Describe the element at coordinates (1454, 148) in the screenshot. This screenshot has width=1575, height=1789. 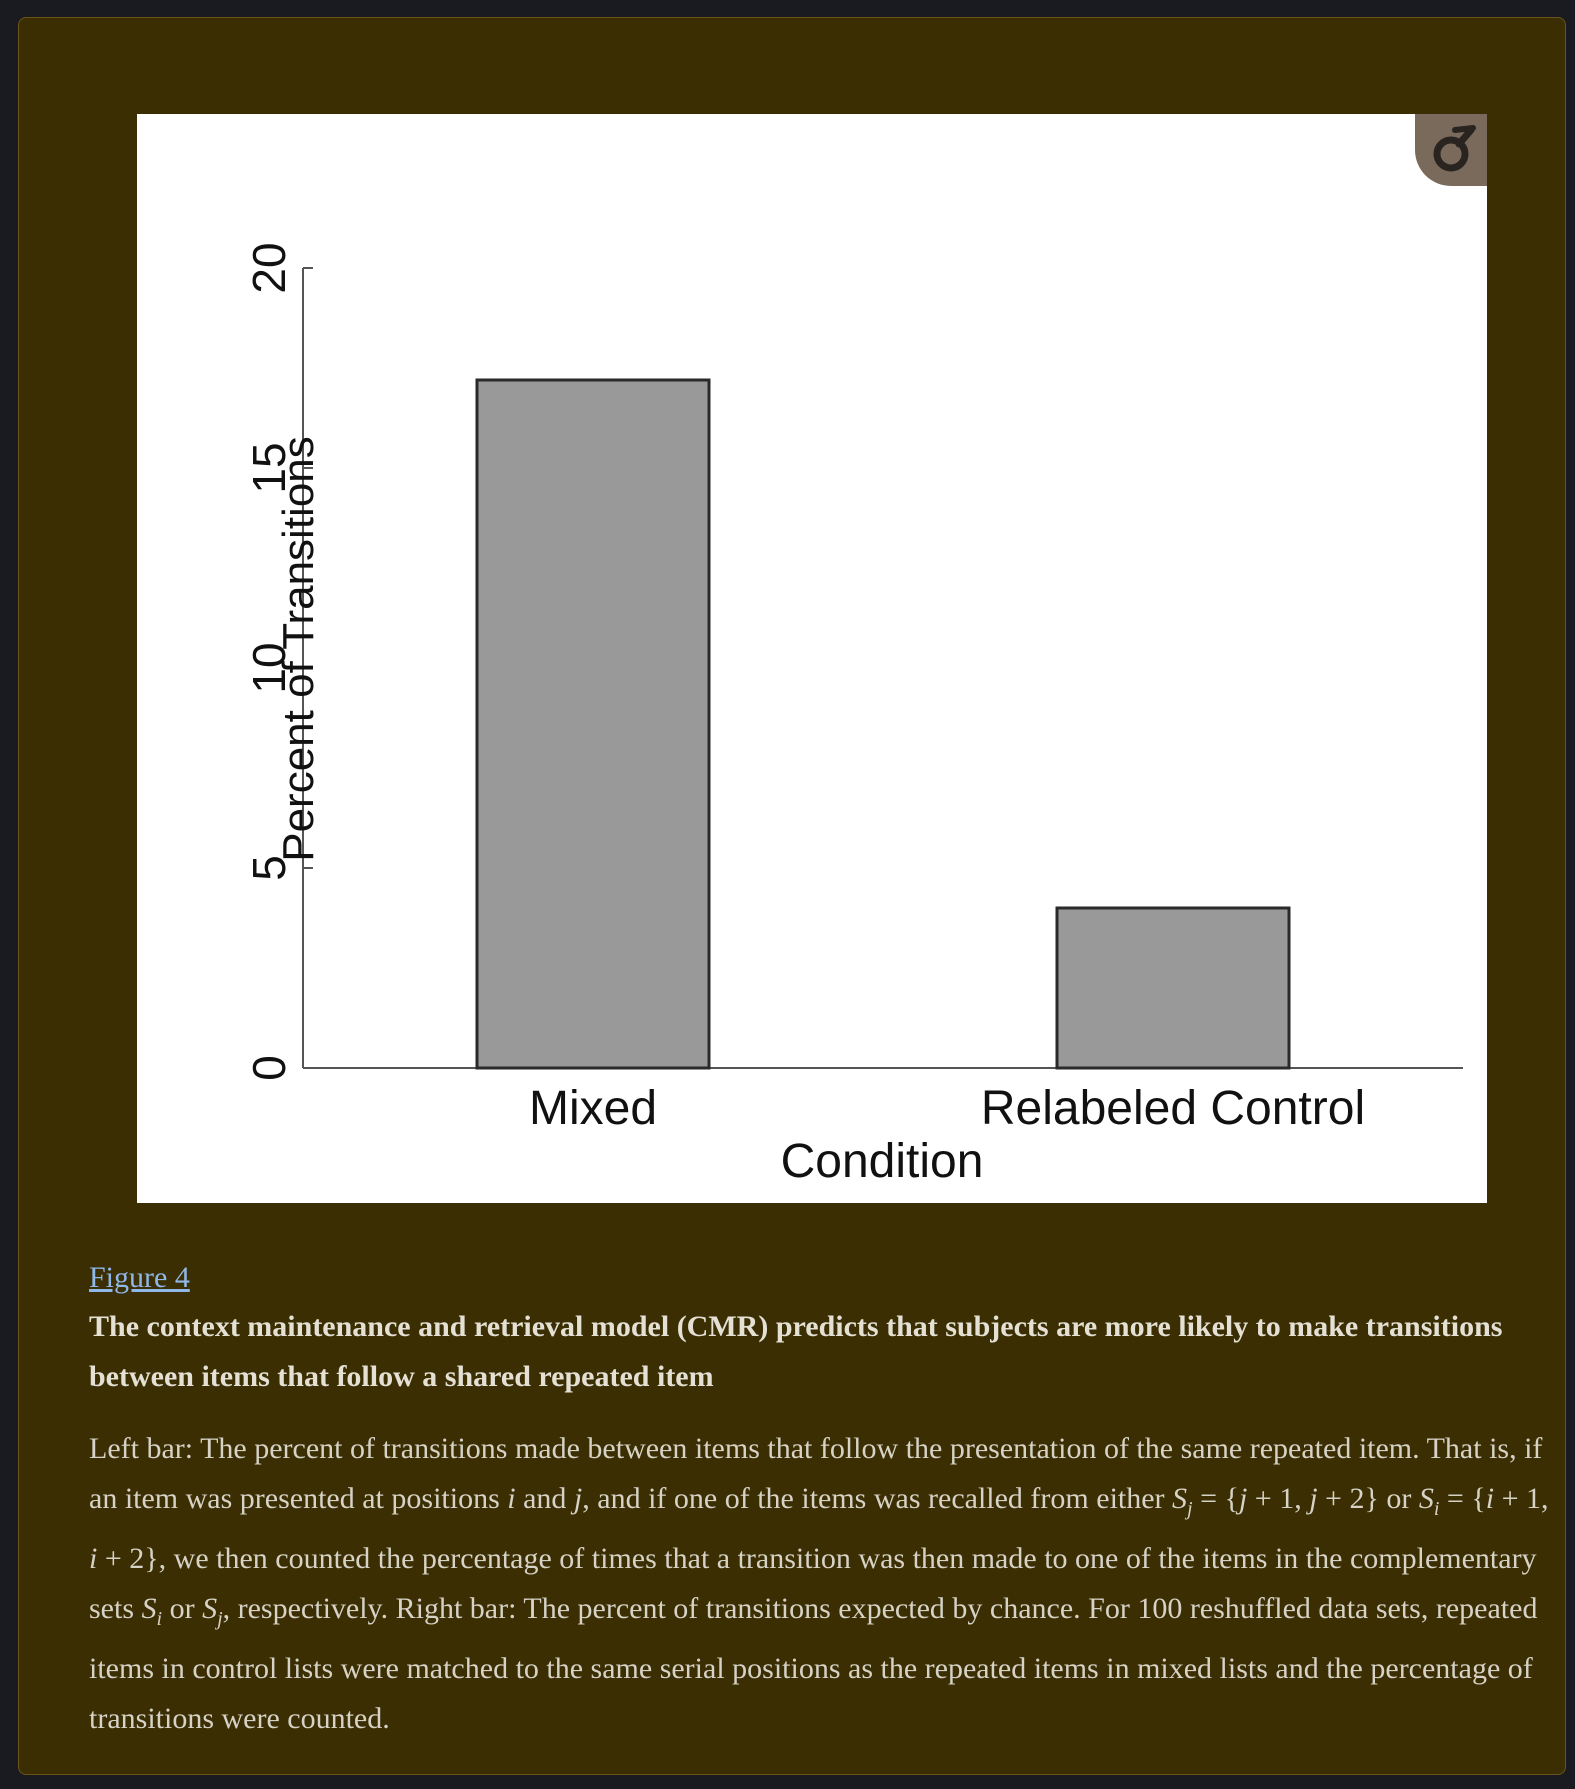
I see `expand-icon` at that location.